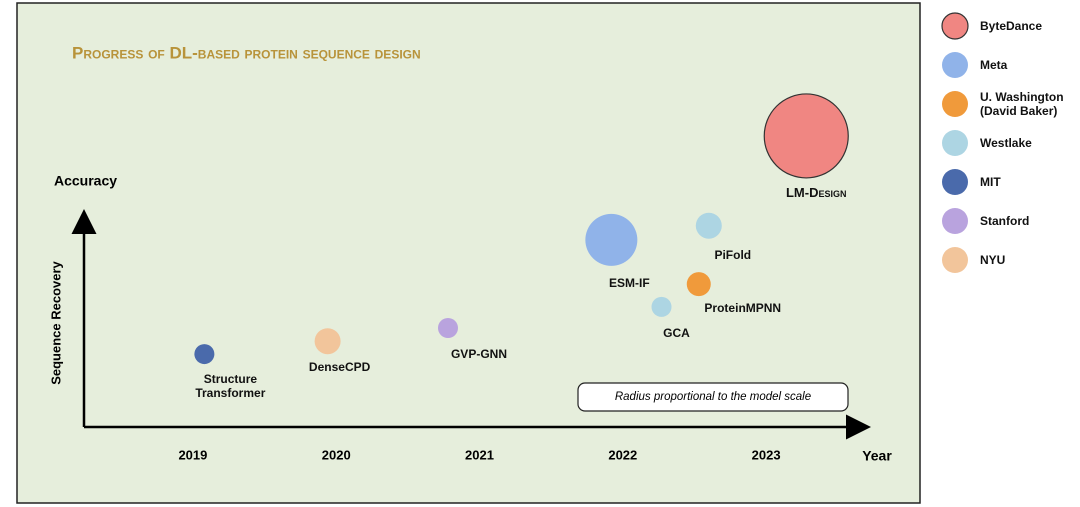 The width and height of the screenshot is (1080, 507). Describe the element at coordinates (622, 454) in the screenshot. I see `x-tick-label: 2022` at that location.